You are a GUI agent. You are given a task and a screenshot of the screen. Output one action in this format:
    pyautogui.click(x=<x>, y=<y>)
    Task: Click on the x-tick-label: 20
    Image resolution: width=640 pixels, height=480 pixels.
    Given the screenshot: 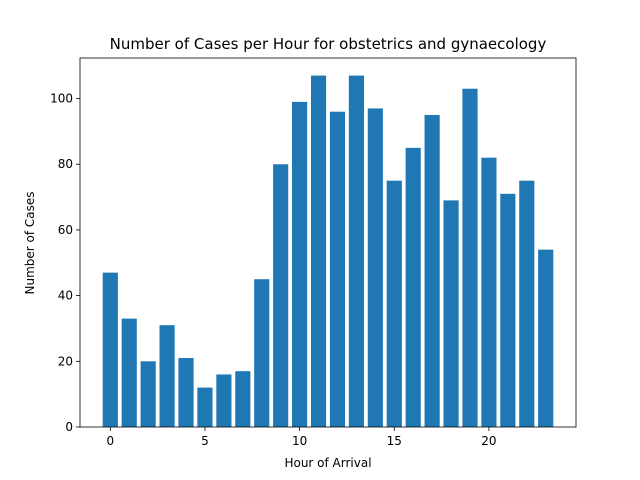 What is the action you would take?
    pyautogui.click(x=488, y=441)
    